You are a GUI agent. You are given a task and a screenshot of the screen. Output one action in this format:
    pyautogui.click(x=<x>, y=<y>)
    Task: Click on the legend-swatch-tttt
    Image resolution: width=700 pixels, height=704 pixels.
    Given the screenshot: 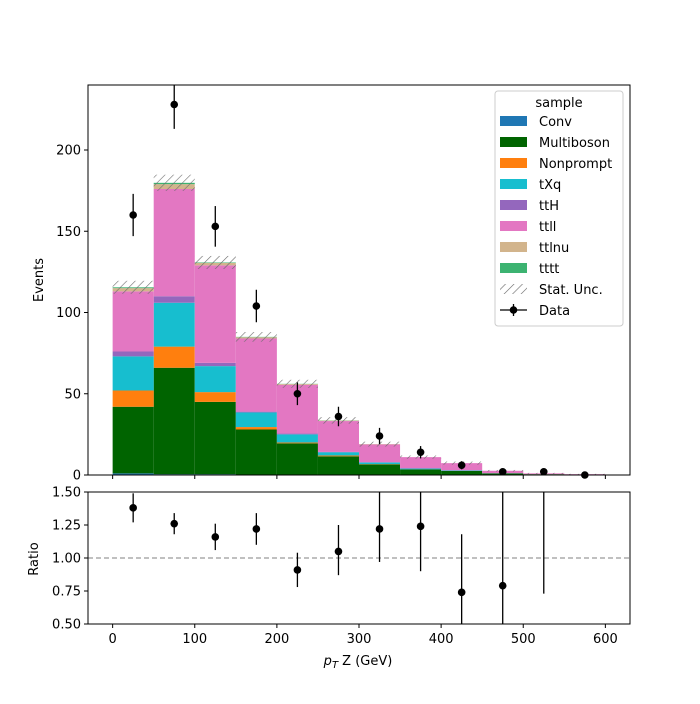 What is the action you would take?
    pyautogui.click(x=513, y=268)
    